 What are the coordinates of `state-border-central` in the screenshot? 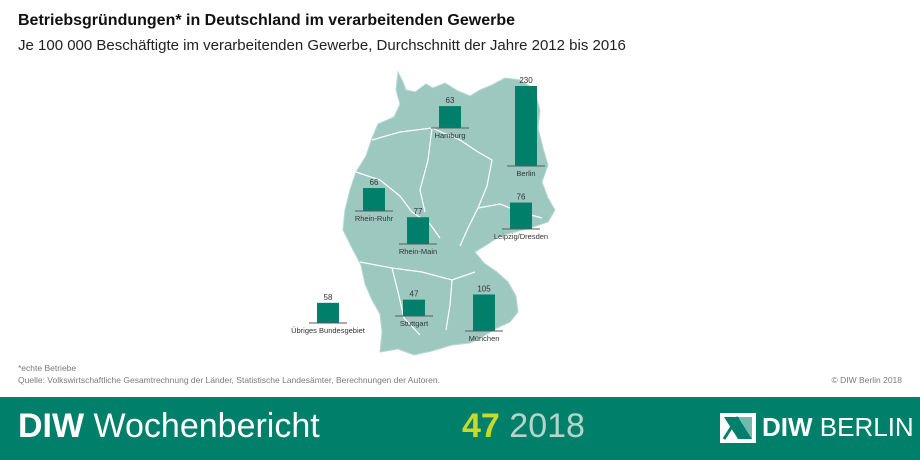 It's located at (426, 170).